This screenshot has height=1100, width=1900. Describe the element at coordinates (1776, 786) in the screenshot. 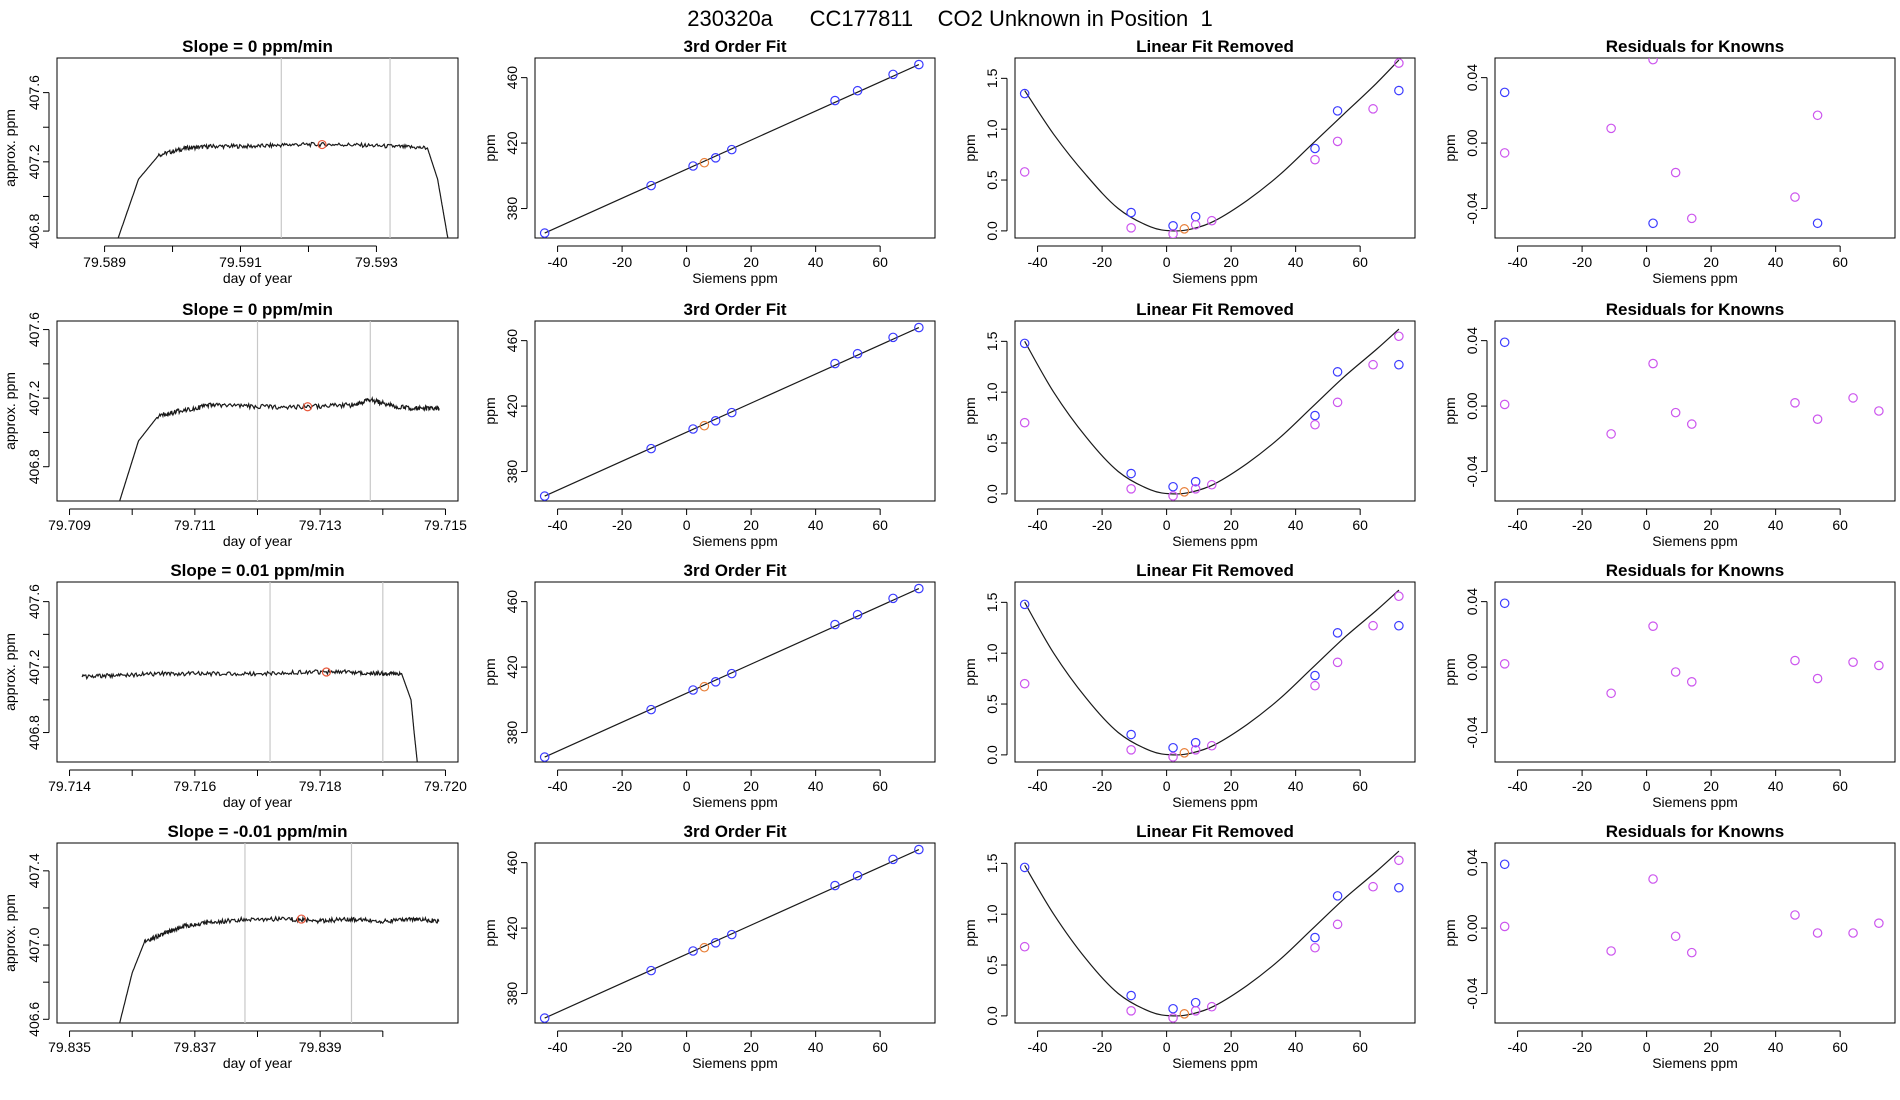

I see `x-tick-label: 40` at that location.